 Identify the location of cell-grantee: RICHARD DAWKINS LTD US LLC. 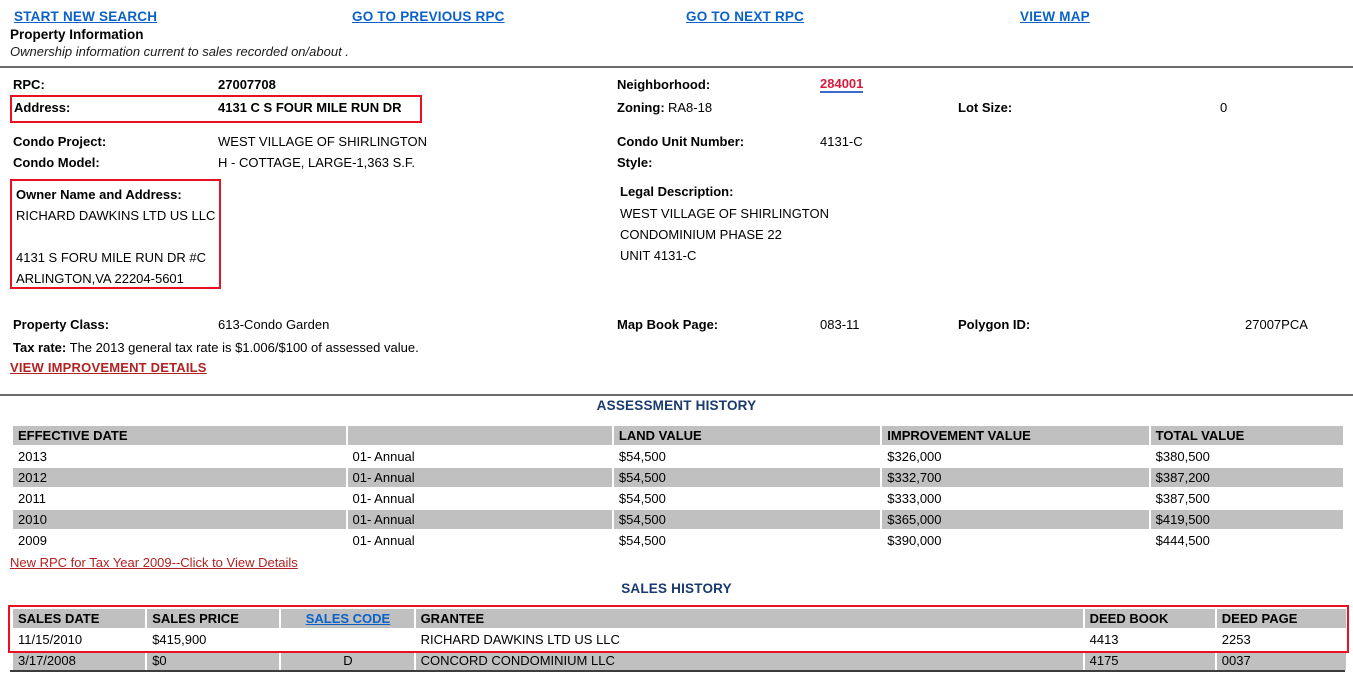
(749, 639).